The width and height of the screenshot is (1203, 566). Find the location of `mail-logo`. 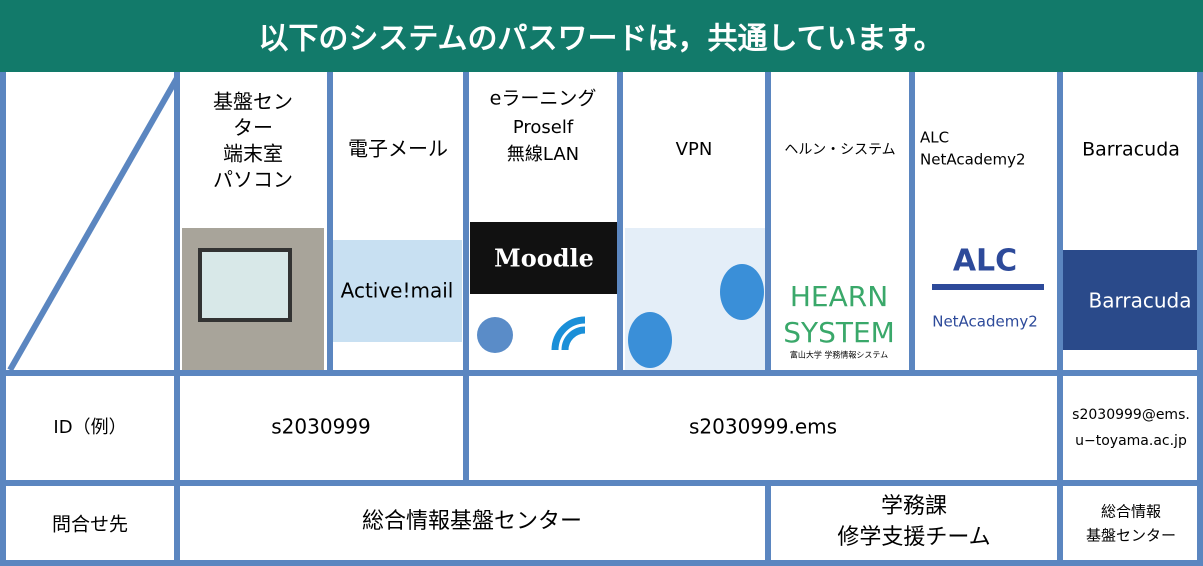

mail-logo is located at coordinates (397, 291).